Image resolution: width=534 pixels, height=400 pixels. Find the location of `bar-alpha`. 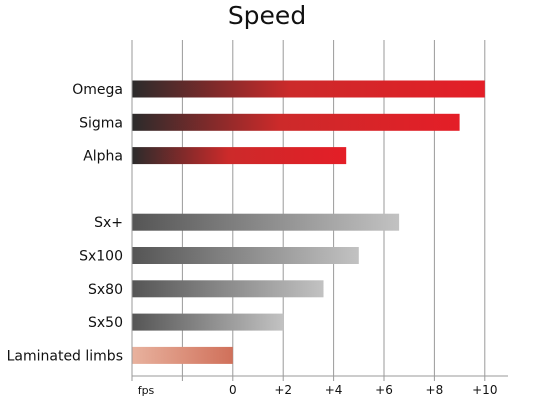

bar-alpha is located at coordinates (239, 156).